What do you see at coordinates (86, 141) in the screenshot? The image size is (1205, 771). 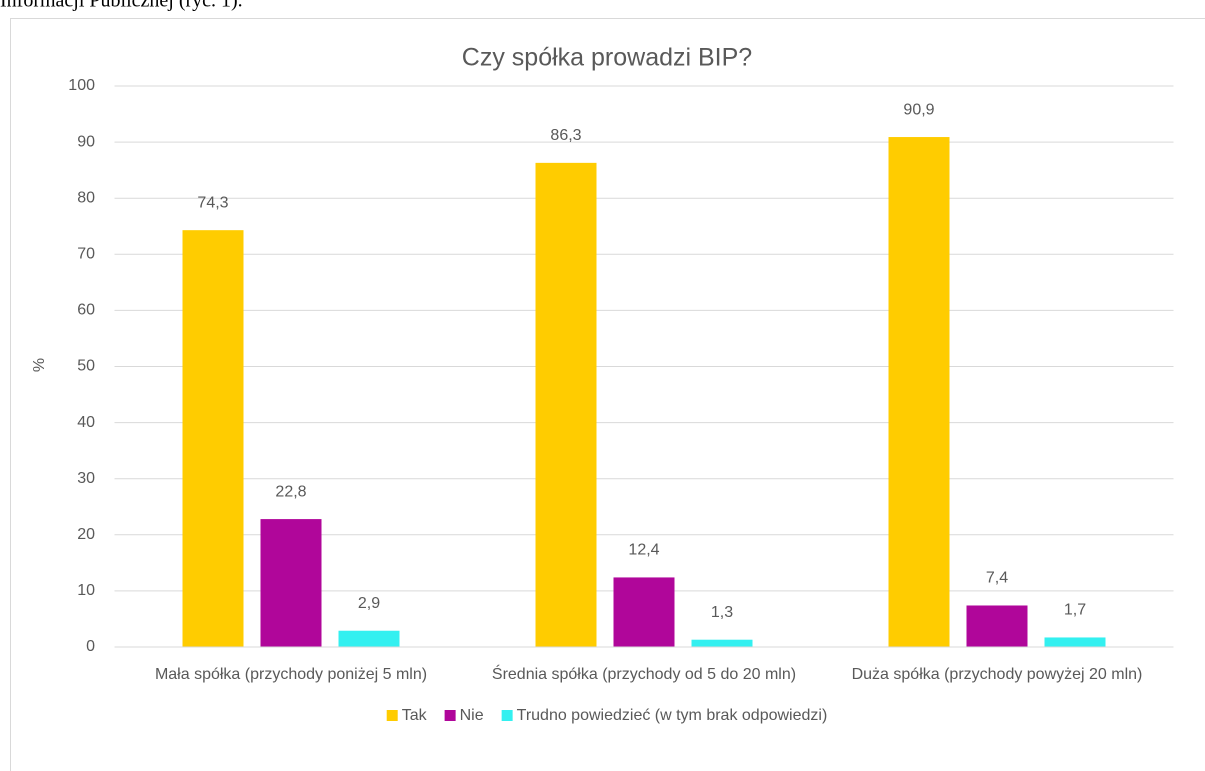 I see `y-tick-label: 90` at bounding box center [86, 141].